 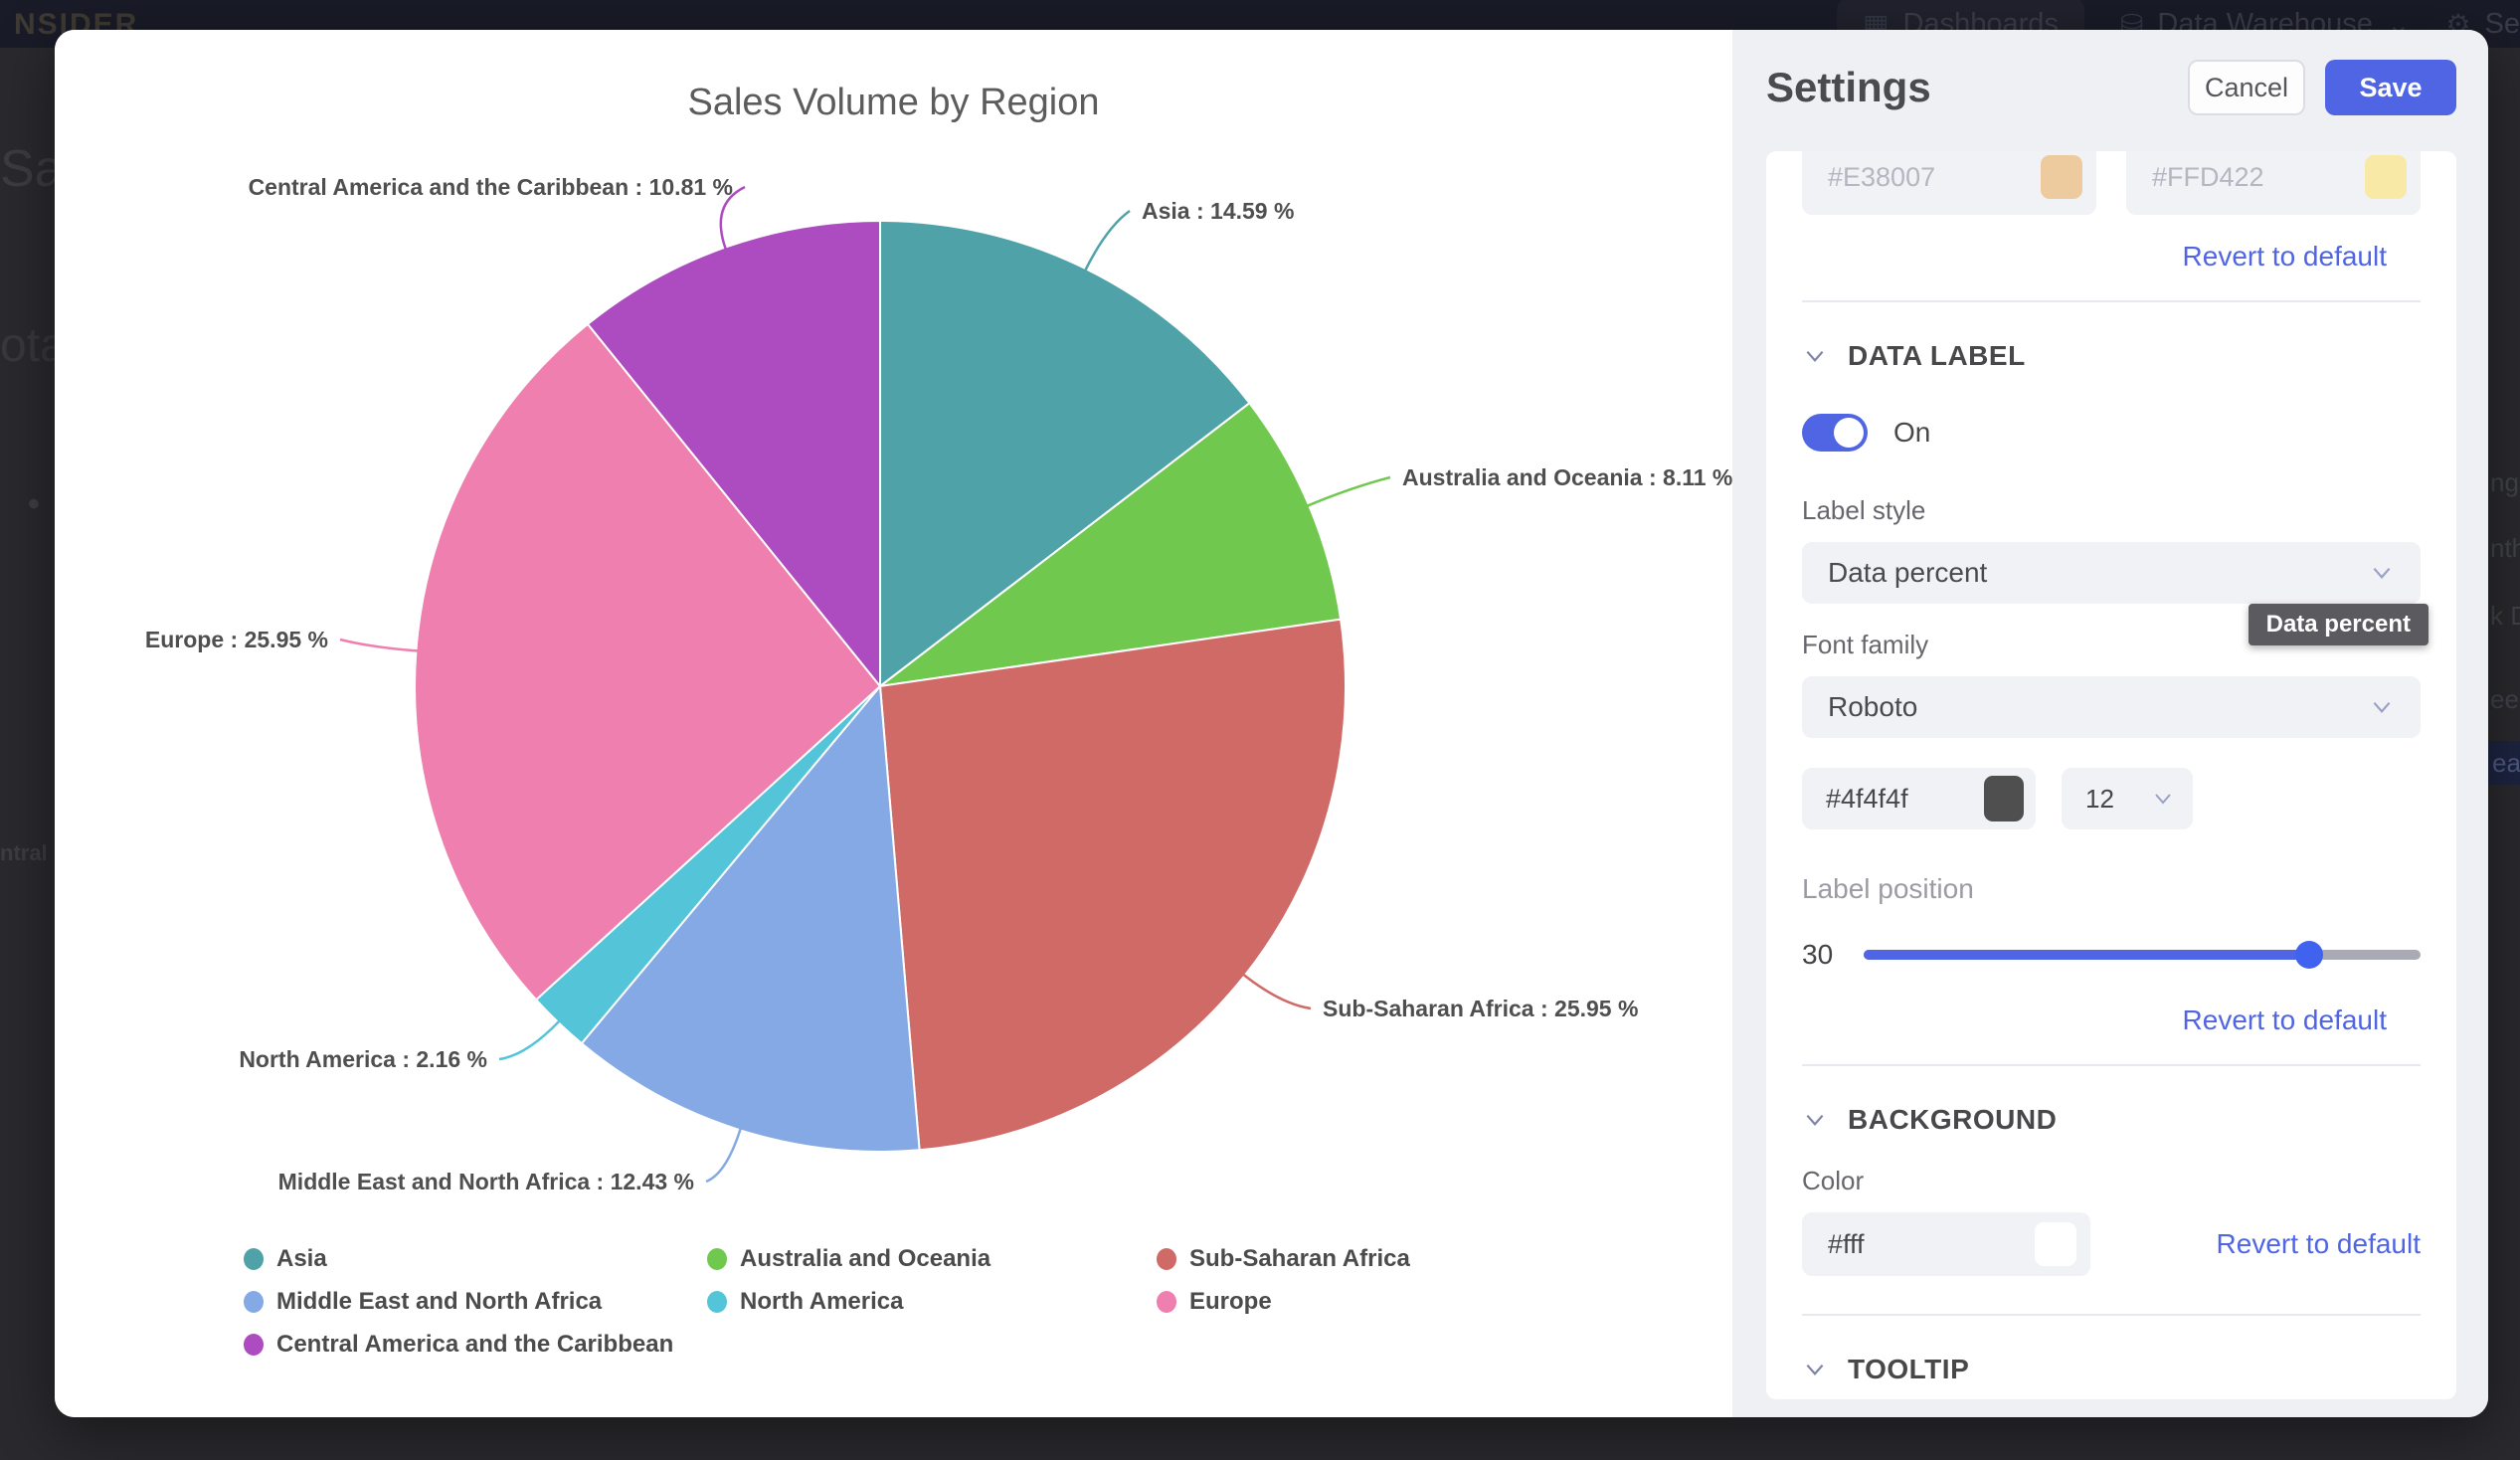 I want to click on slice-label: Asia : 14.59 %, so click(x=1218, y=211).